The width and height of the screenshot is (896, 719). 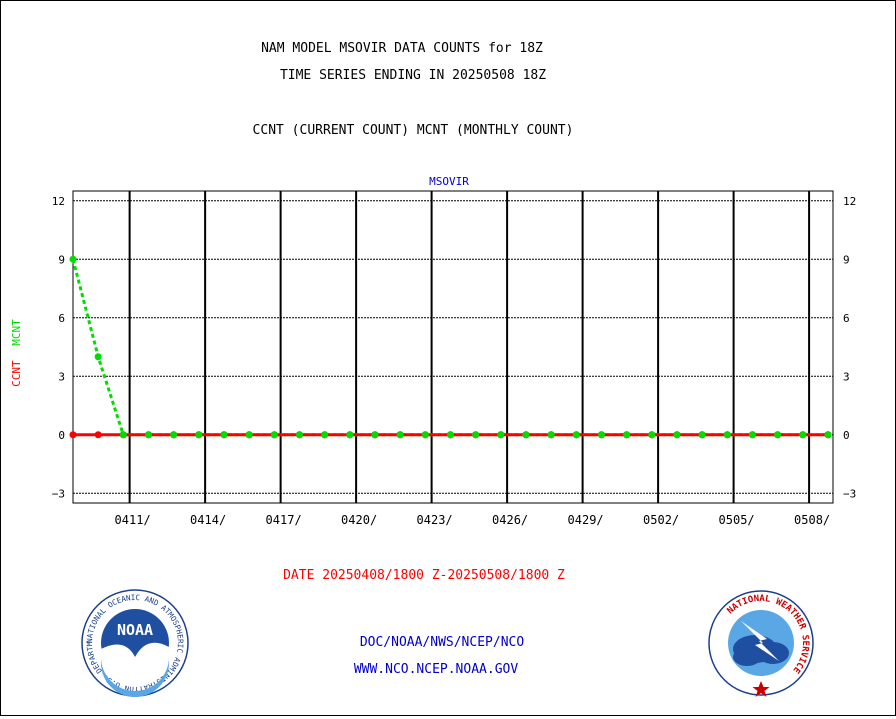 I want to click on x-tick-label: 0505/, so click(x=737, y=520).